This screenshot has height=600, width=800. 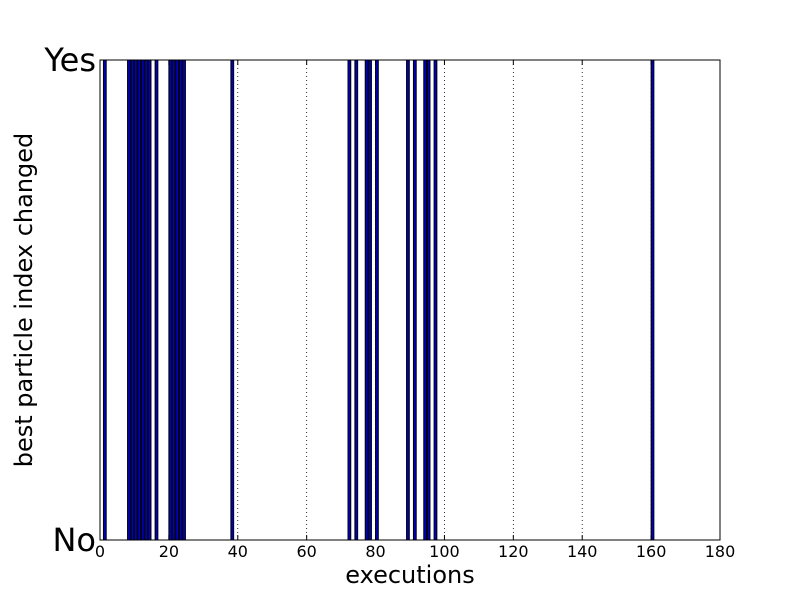 What do you see at coordinates (375, 551) in the screenshot?
I see `x-tick-label: 80` at bounding box center [375, 551].